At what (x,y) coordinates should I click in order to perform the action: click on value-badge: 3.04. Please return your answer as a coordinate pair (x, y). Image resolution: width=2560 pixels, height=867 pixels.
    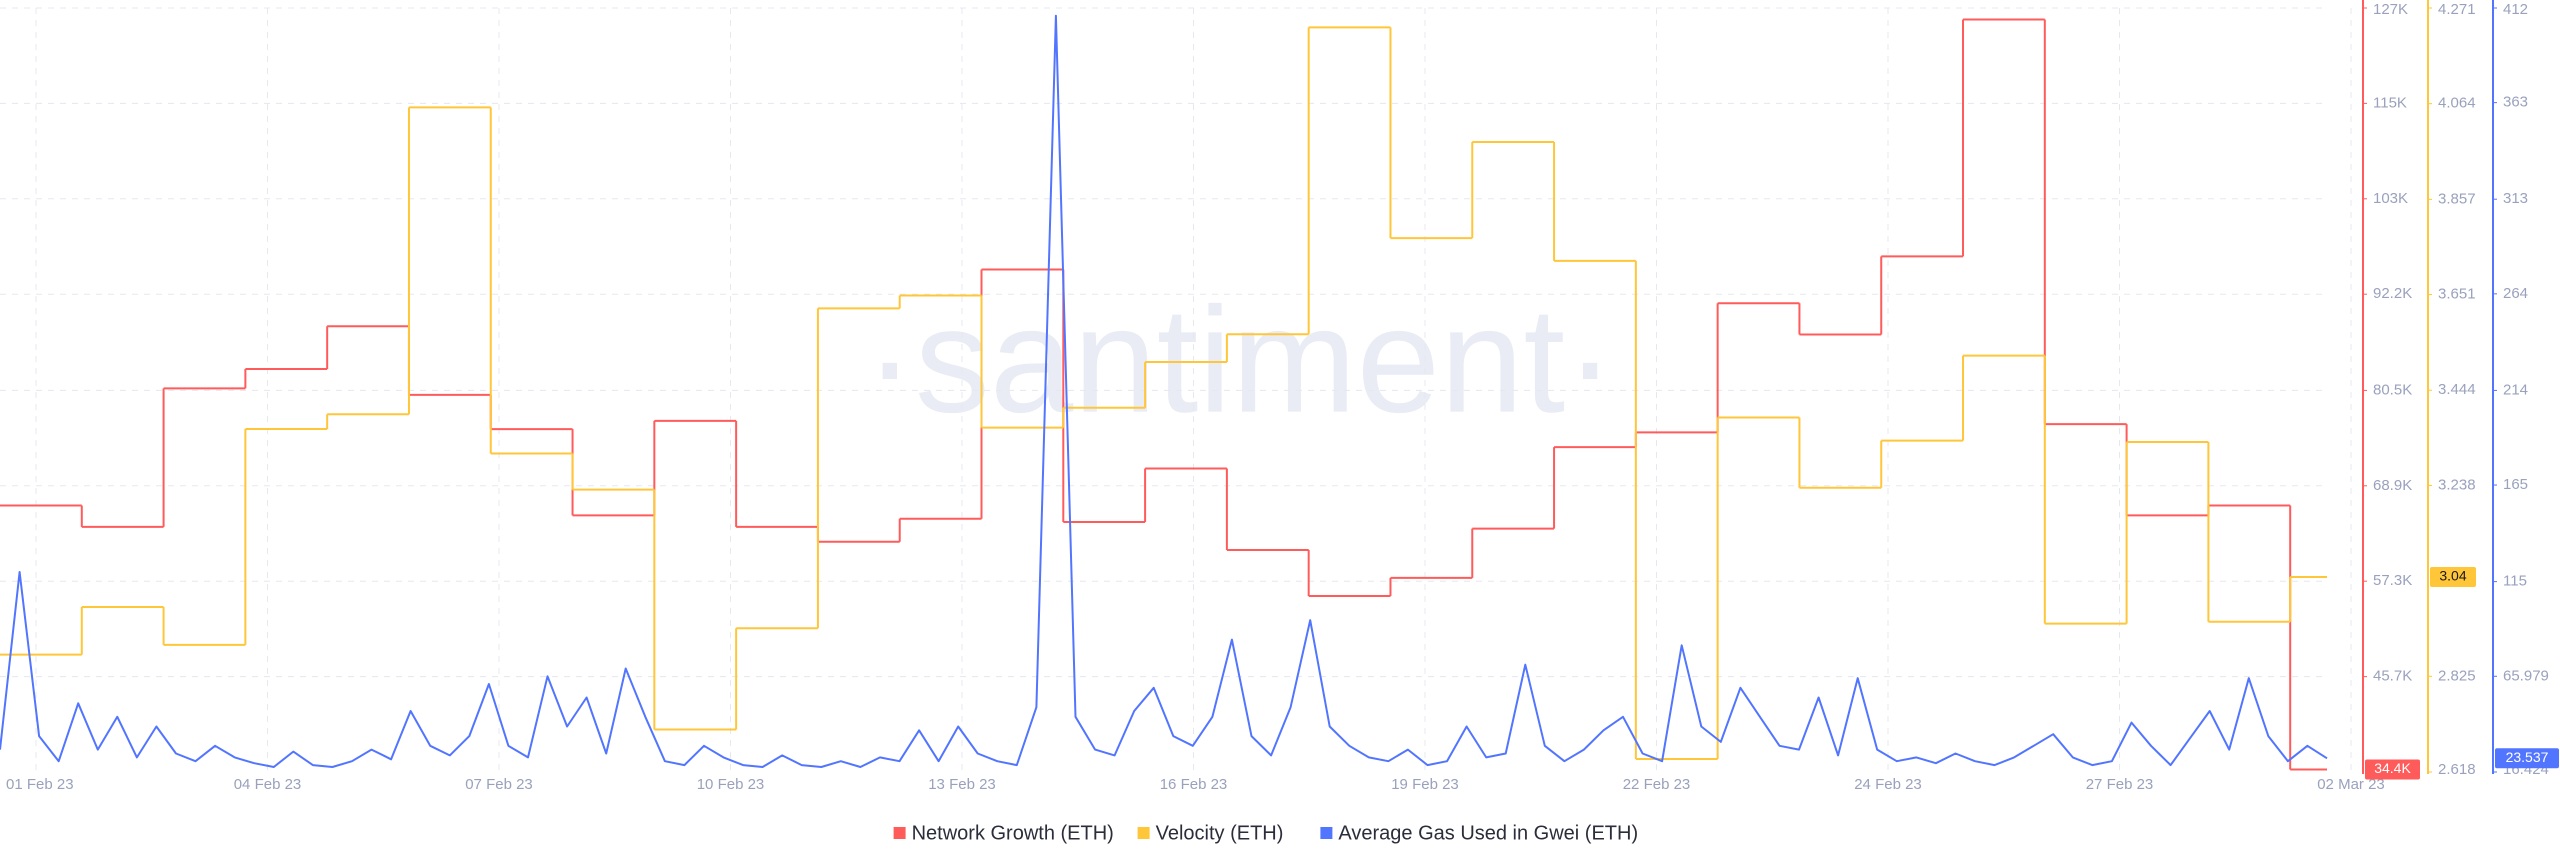
    Looking at the image, I should click on (2453, 576).